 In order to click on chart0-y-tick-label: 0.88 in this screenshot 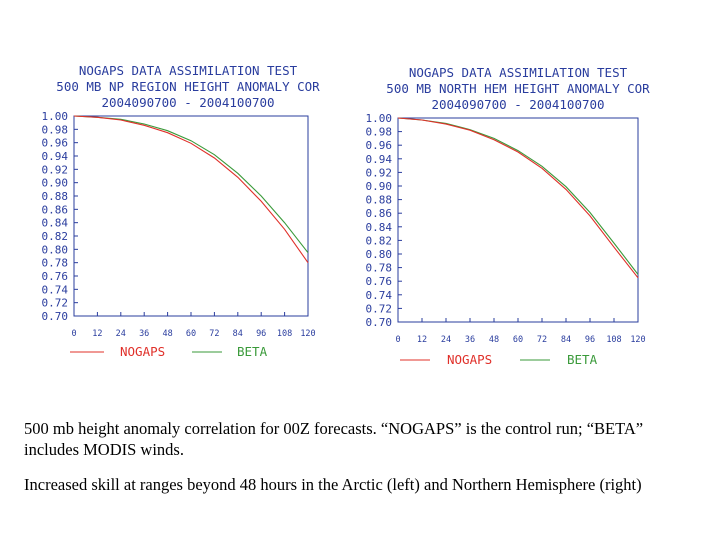, I will do `click(55, 196)`.